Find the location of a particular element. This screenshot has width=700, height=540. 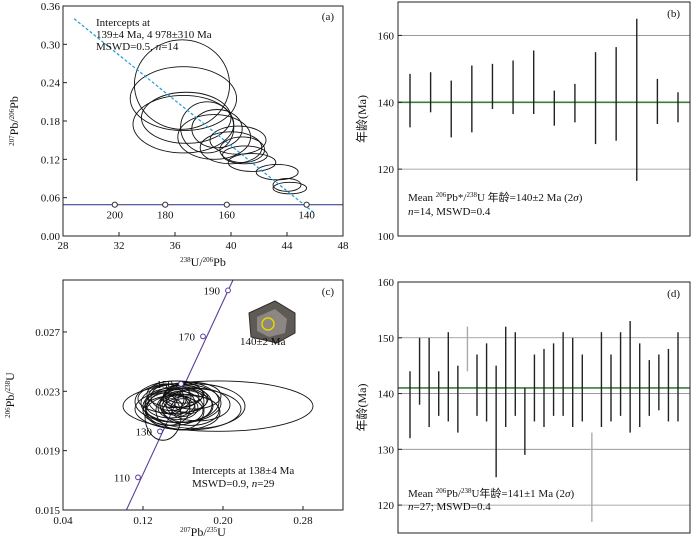

x-tick-label: 0.12 is located at coordinates (142, 521).